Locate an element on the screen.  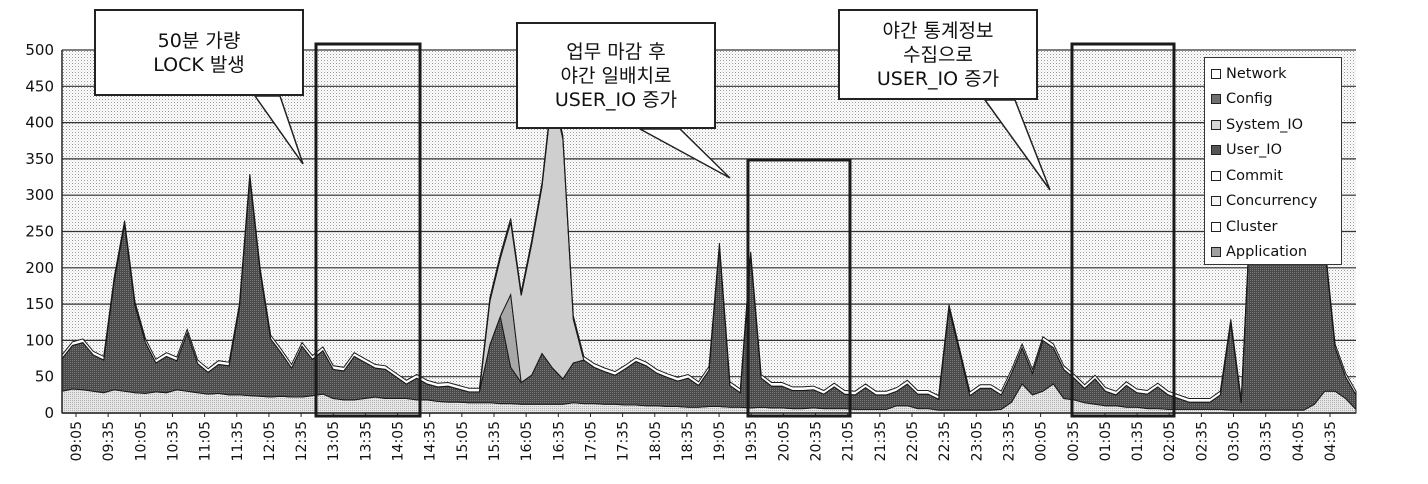
y-tick-label: 0 is located at coordinates (49, 413).